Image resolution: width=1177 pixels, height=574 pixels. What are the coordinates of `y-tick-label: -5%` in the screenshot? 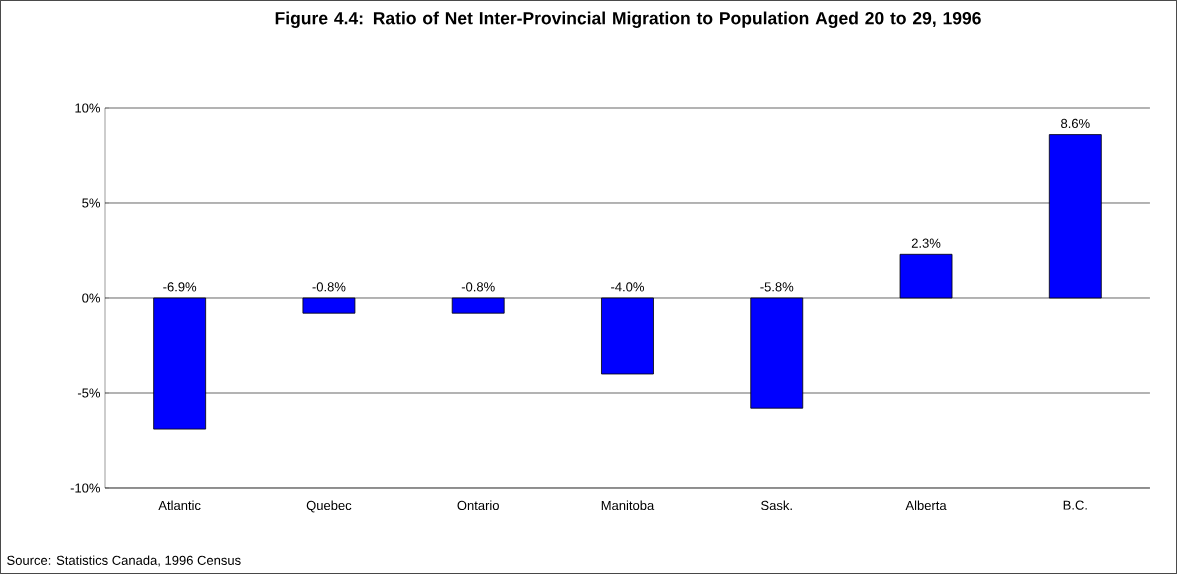 It's located at (89, 393).